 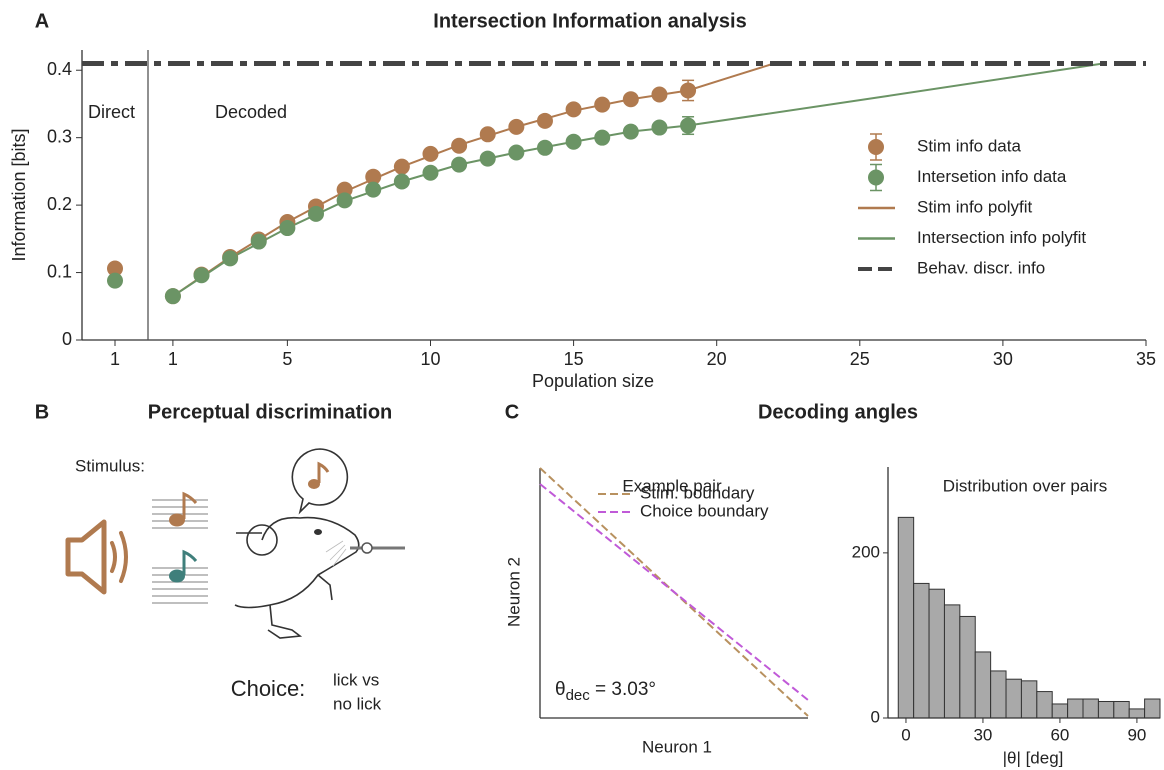 What do you see at coordinates (59, 271) in the screenshot?
I see `y-tick-label: 0.1` at bounding box center [59, 271].